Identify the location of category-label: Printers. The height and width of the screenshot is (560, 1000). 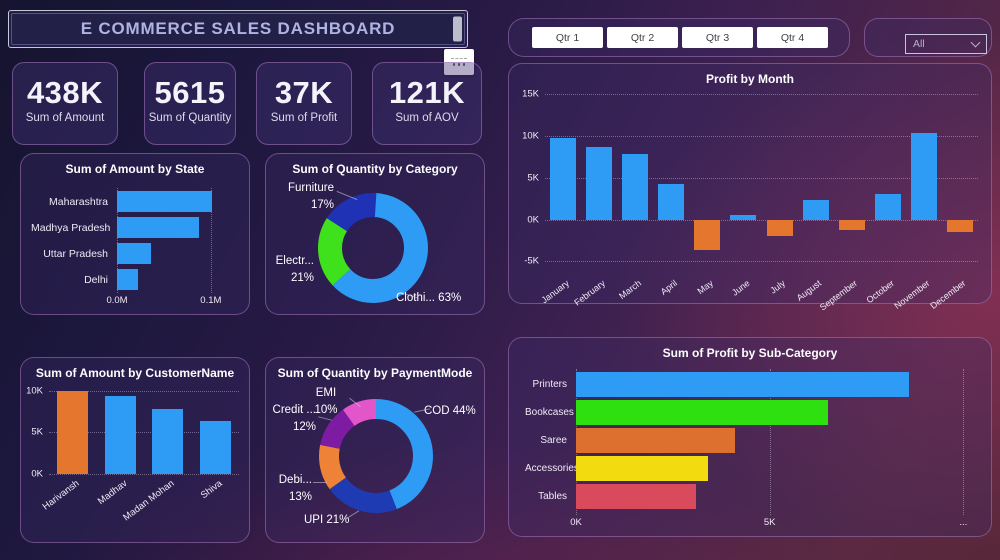
(549, 384).